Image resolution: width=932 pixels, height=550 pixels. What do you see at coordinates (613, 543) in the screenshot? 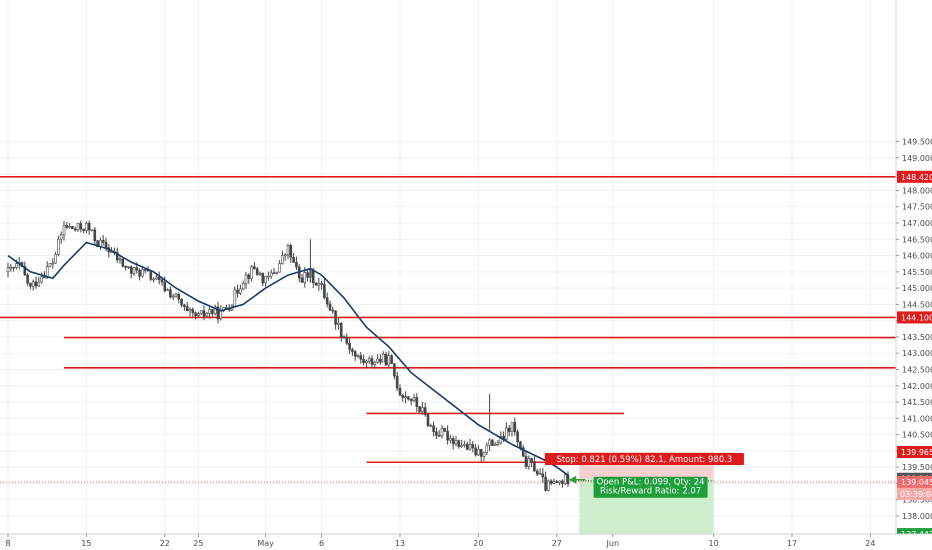
I see `time-tick-label: Jun` at bounding box center [613, 543].